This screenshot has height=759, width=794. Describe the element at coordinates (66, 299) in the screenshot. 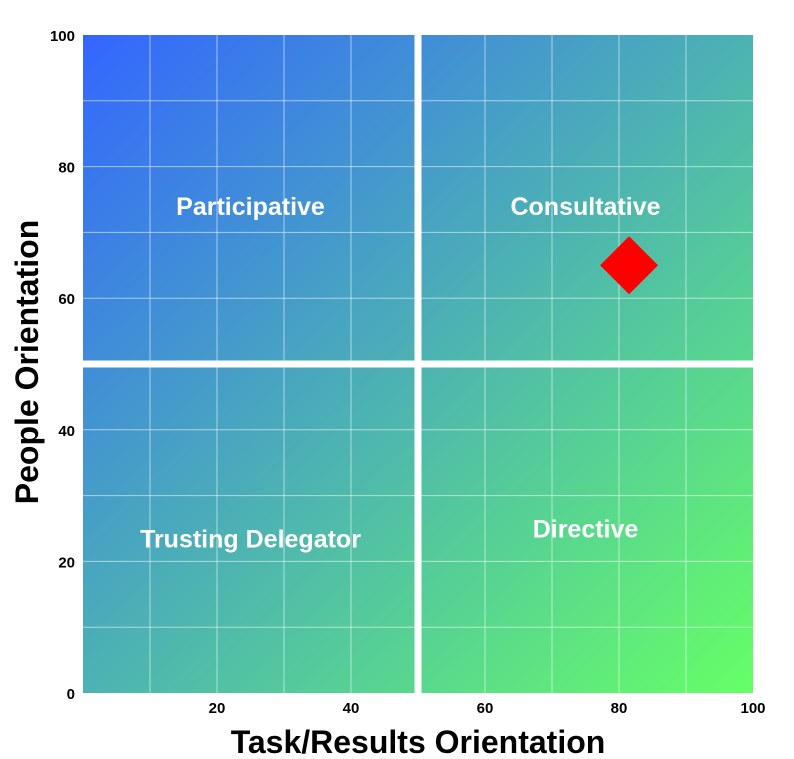

I see `y-tick-label: 60` at that location.